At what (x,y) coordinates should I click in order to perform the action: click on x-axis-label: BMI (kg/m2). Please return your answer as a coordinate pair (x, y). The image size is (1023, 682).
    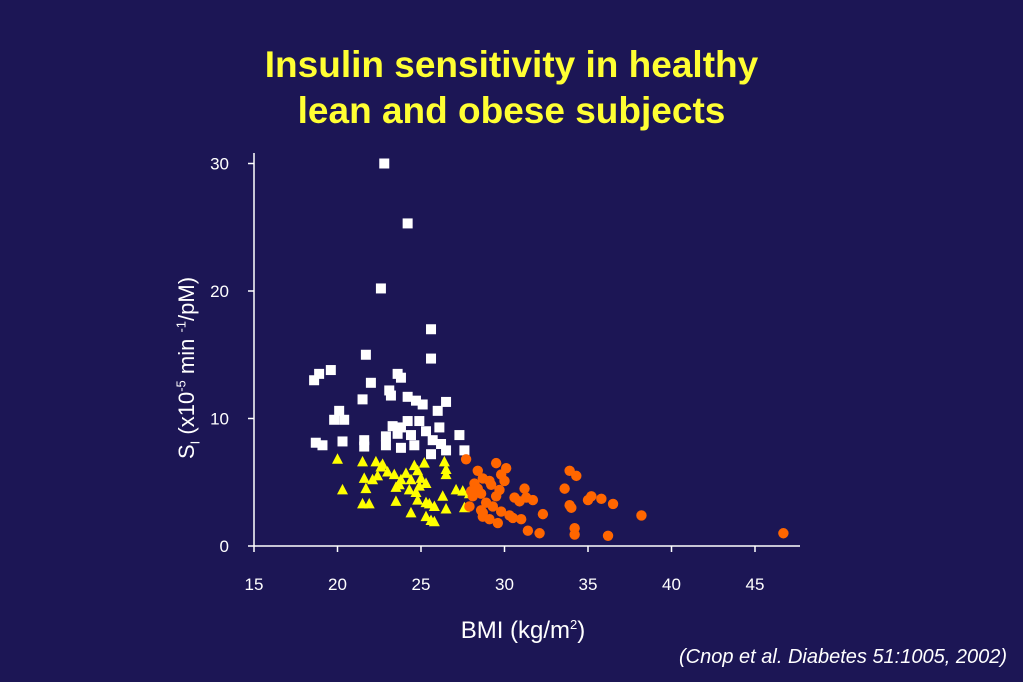
    Looking at the image, I should click on (511, 631).